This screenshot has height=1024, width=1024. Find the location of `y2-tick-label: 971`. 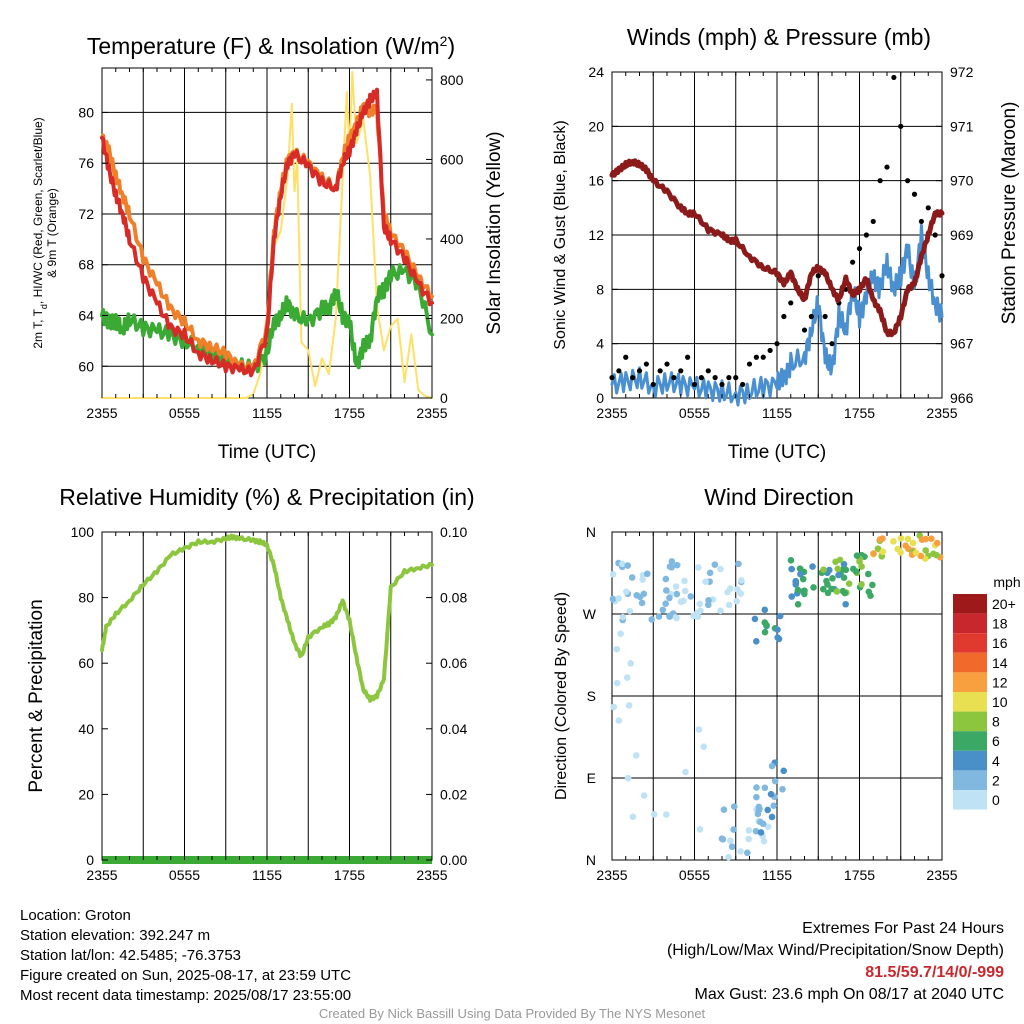

y2-tick-label: 971 is located at coordinates (962, 126).